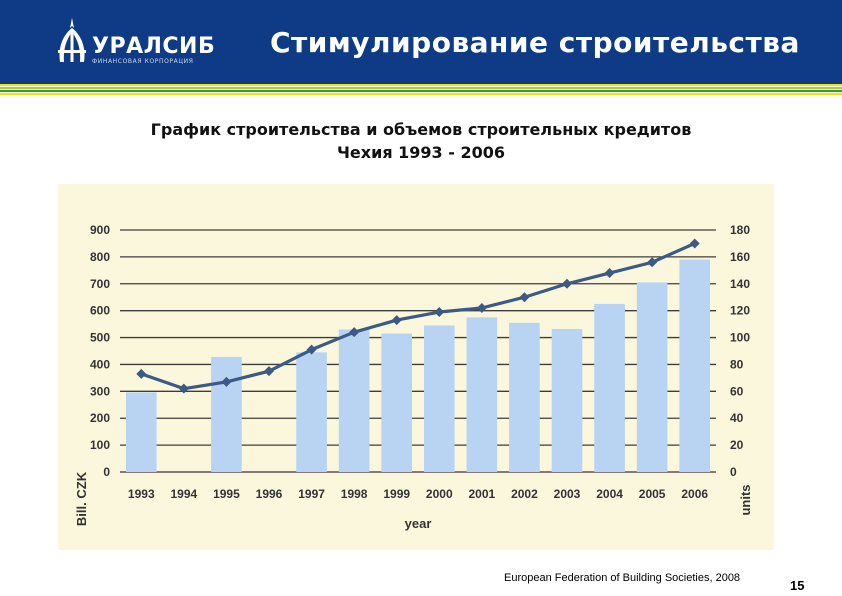  Describe the element at coordinates (439, 494) in the screenshot. I see `x-tick-label: 2000` at that location.